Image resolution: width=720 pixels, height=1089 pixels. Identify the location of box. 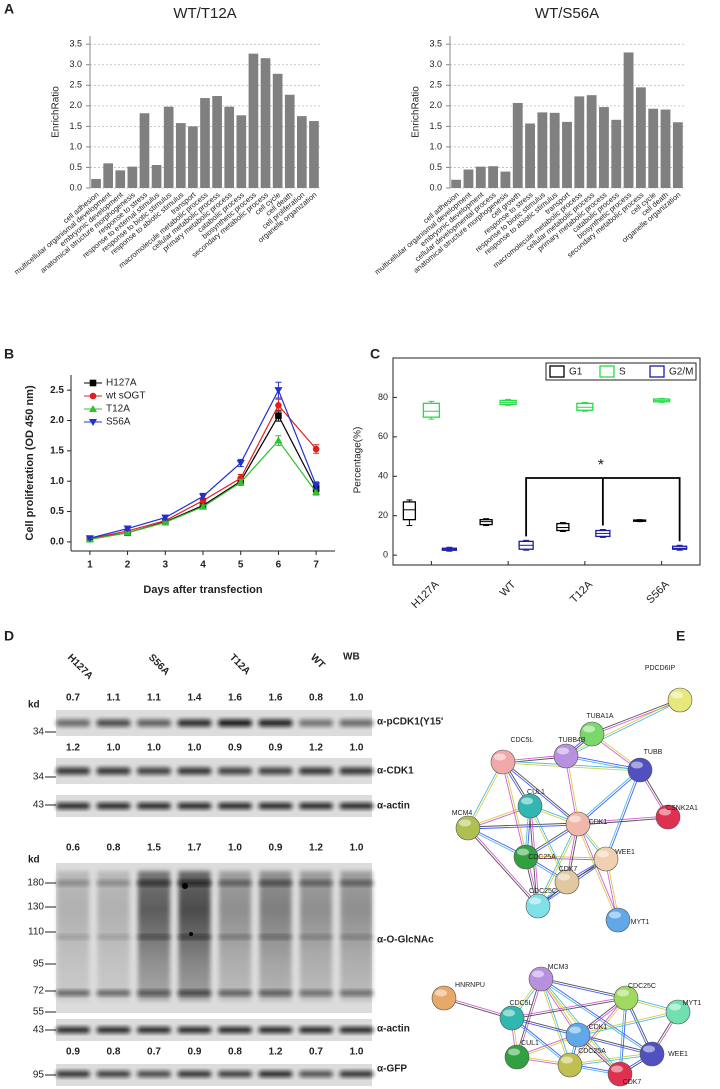
(409, 511).